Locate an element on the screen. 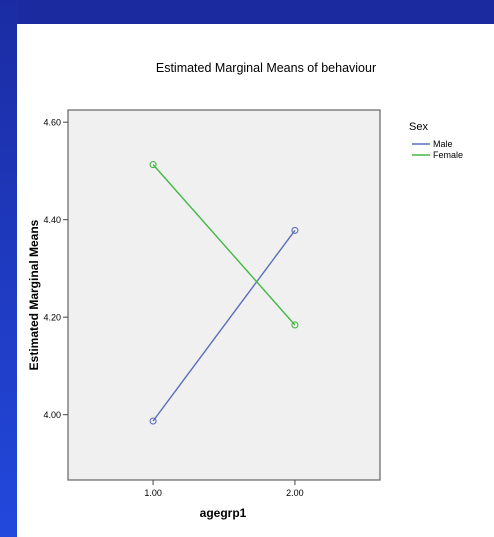 The image size is (494, 537). legend-title: Sex is located at coordinates (418, 127).